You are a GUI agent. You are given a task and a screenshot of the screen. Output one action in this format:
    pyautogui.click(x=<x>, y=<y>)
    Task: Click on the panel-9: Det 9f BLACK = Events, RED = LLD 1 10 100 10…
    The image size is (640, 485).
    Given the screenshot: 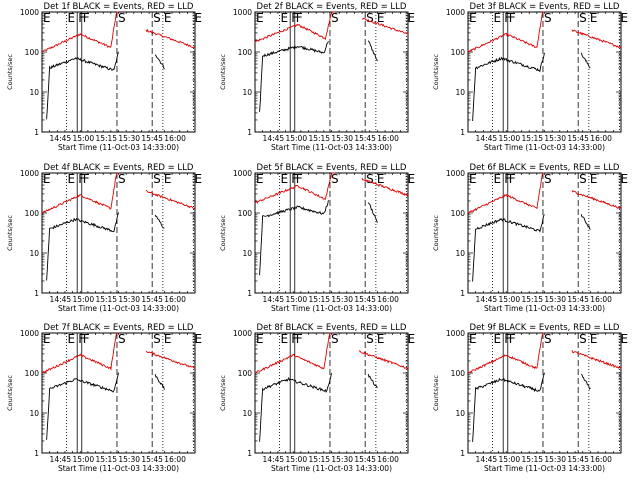 What is the action you would take?
    pyautogui.click(x=530, y=398)
    